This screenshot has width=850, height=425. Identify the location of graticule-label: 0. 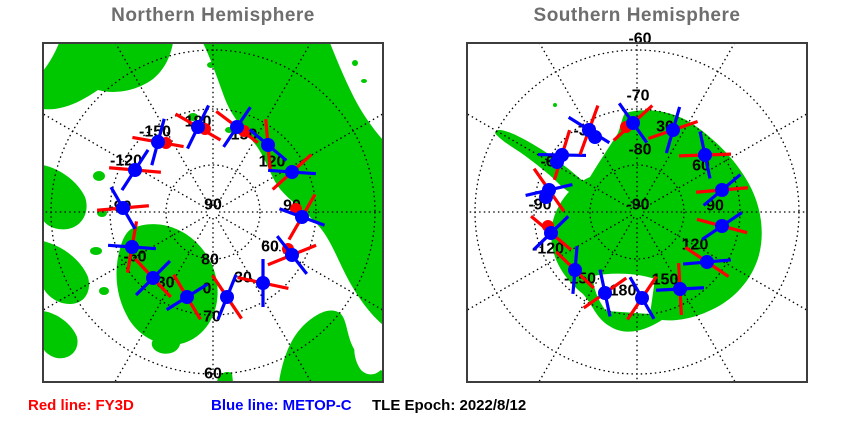
(207, 289).